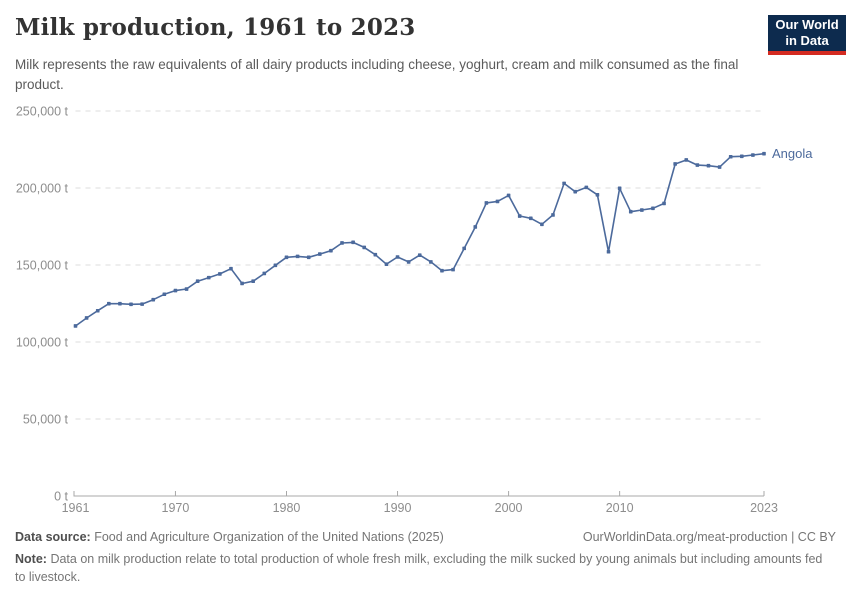 Image resolution: width=850 pixels, height=600 pixels. Describe the element at coordinates (807, 40) in the screenshot. I see `owid-logo-line2: in Data` at that location.